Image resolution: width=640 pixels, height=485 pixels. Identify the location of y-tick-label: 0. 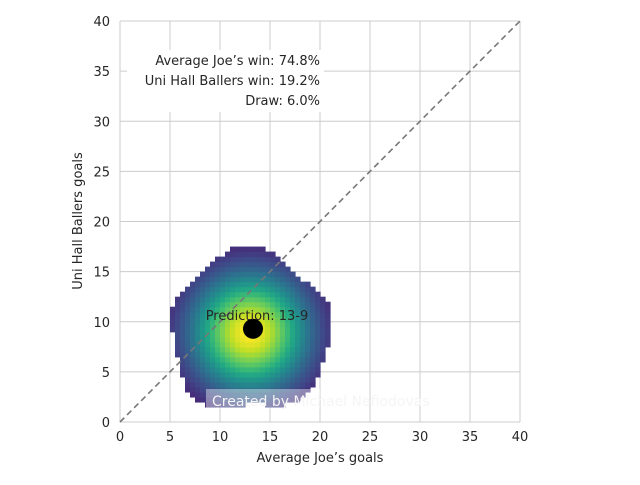
(106, 423).